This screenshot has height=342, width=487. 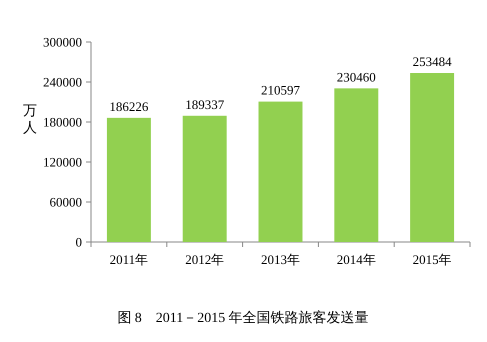 What do you see at coordinates (79, 242) in the screenshot?
I see `y-tick-label: 0` at bounding box center [79, 242].